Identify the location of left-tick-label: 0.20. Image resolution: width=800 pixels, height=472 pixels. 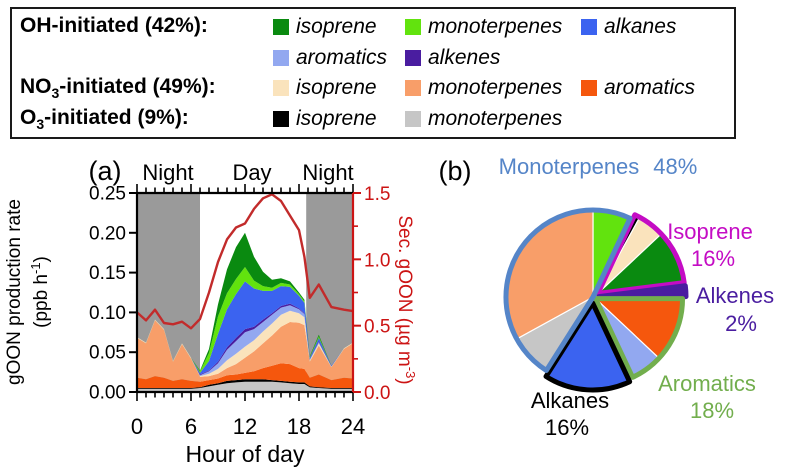
(107, 233).